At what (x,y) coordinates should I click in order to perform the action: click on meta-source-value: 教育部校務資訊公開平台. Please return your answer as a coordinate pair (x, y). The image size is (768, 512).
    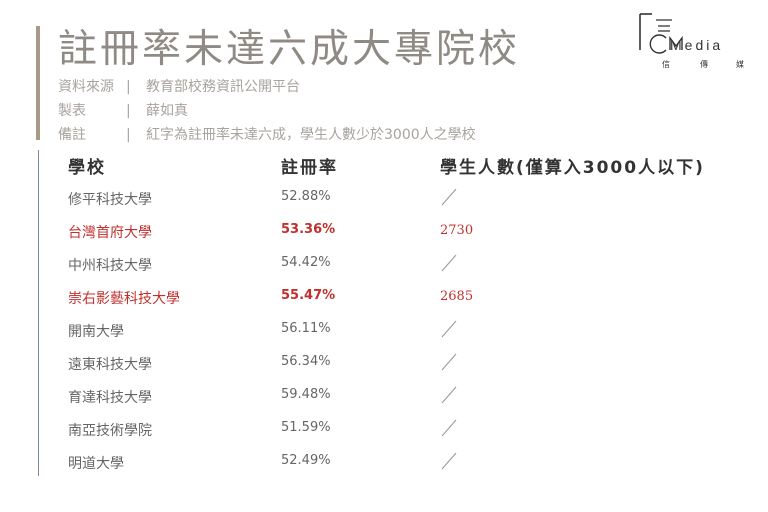
    Looking at the image, I should click on (223, 87).